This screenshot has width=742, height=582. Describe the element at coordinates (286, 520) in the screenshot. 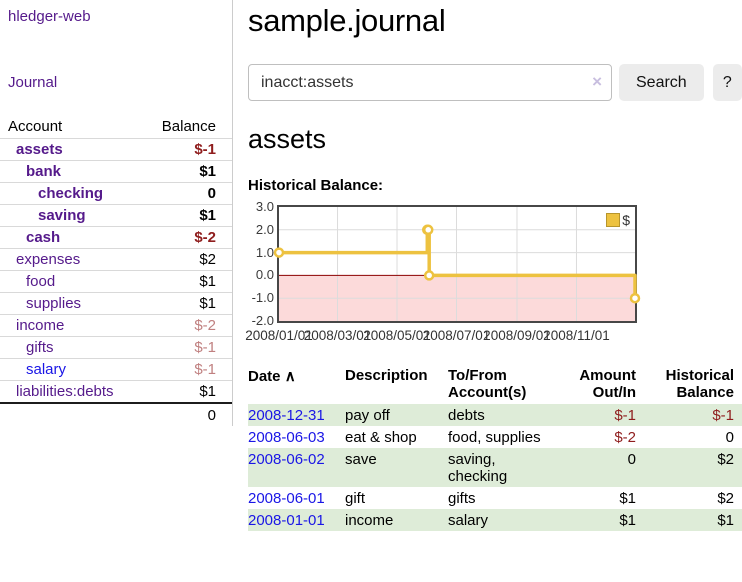

I see `transaction-date-link: 2008-01-01` at that location.